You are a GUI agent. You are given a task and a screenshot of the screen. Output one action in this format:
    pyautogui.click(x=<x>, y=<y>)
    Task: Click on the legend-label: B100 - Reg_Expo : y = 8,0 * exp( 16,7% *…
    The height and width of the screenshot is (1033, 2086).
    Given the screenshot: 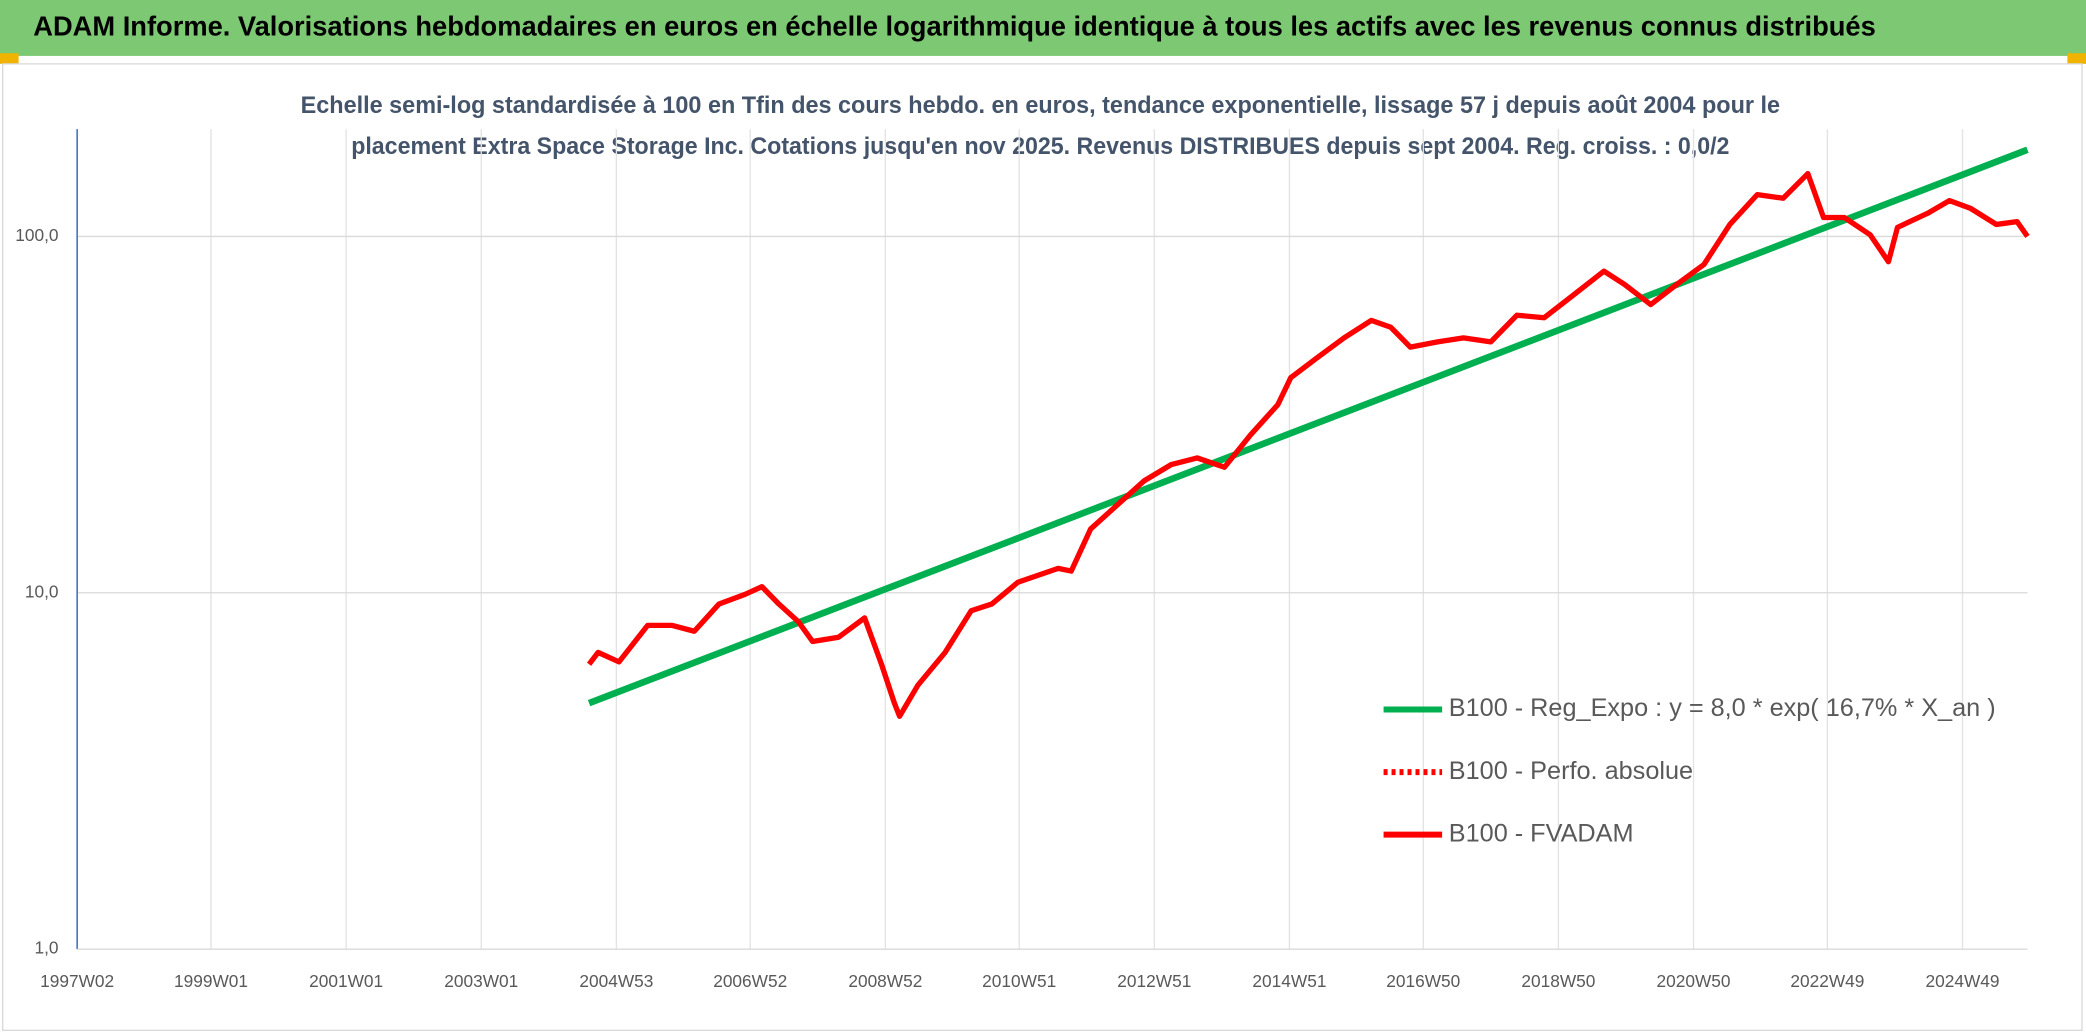 What is the action you would take?
    pyautogui.click(x=1722, y=708)
    